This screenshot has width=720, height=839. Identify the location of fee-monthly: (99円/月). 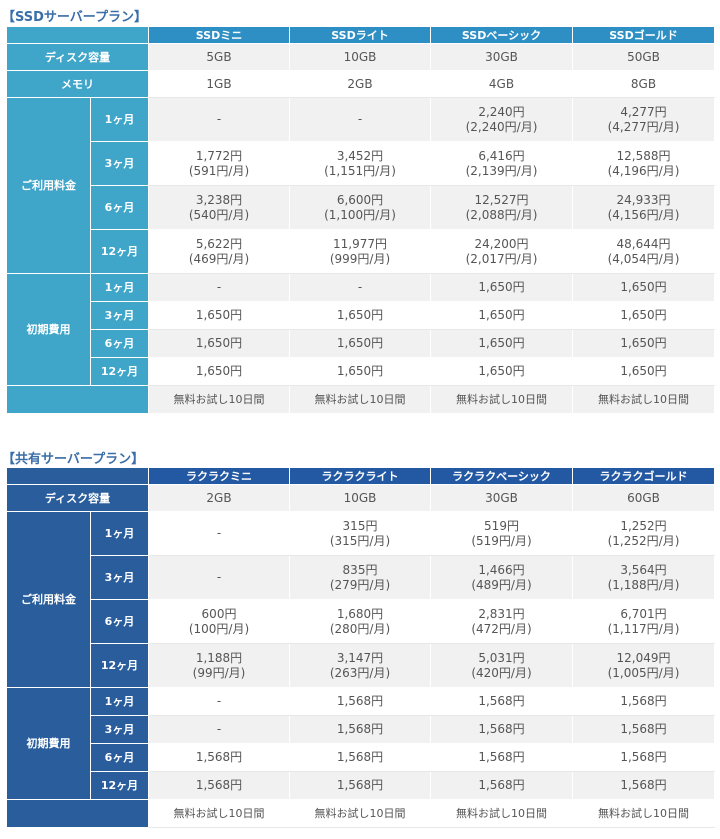
(219, 672).